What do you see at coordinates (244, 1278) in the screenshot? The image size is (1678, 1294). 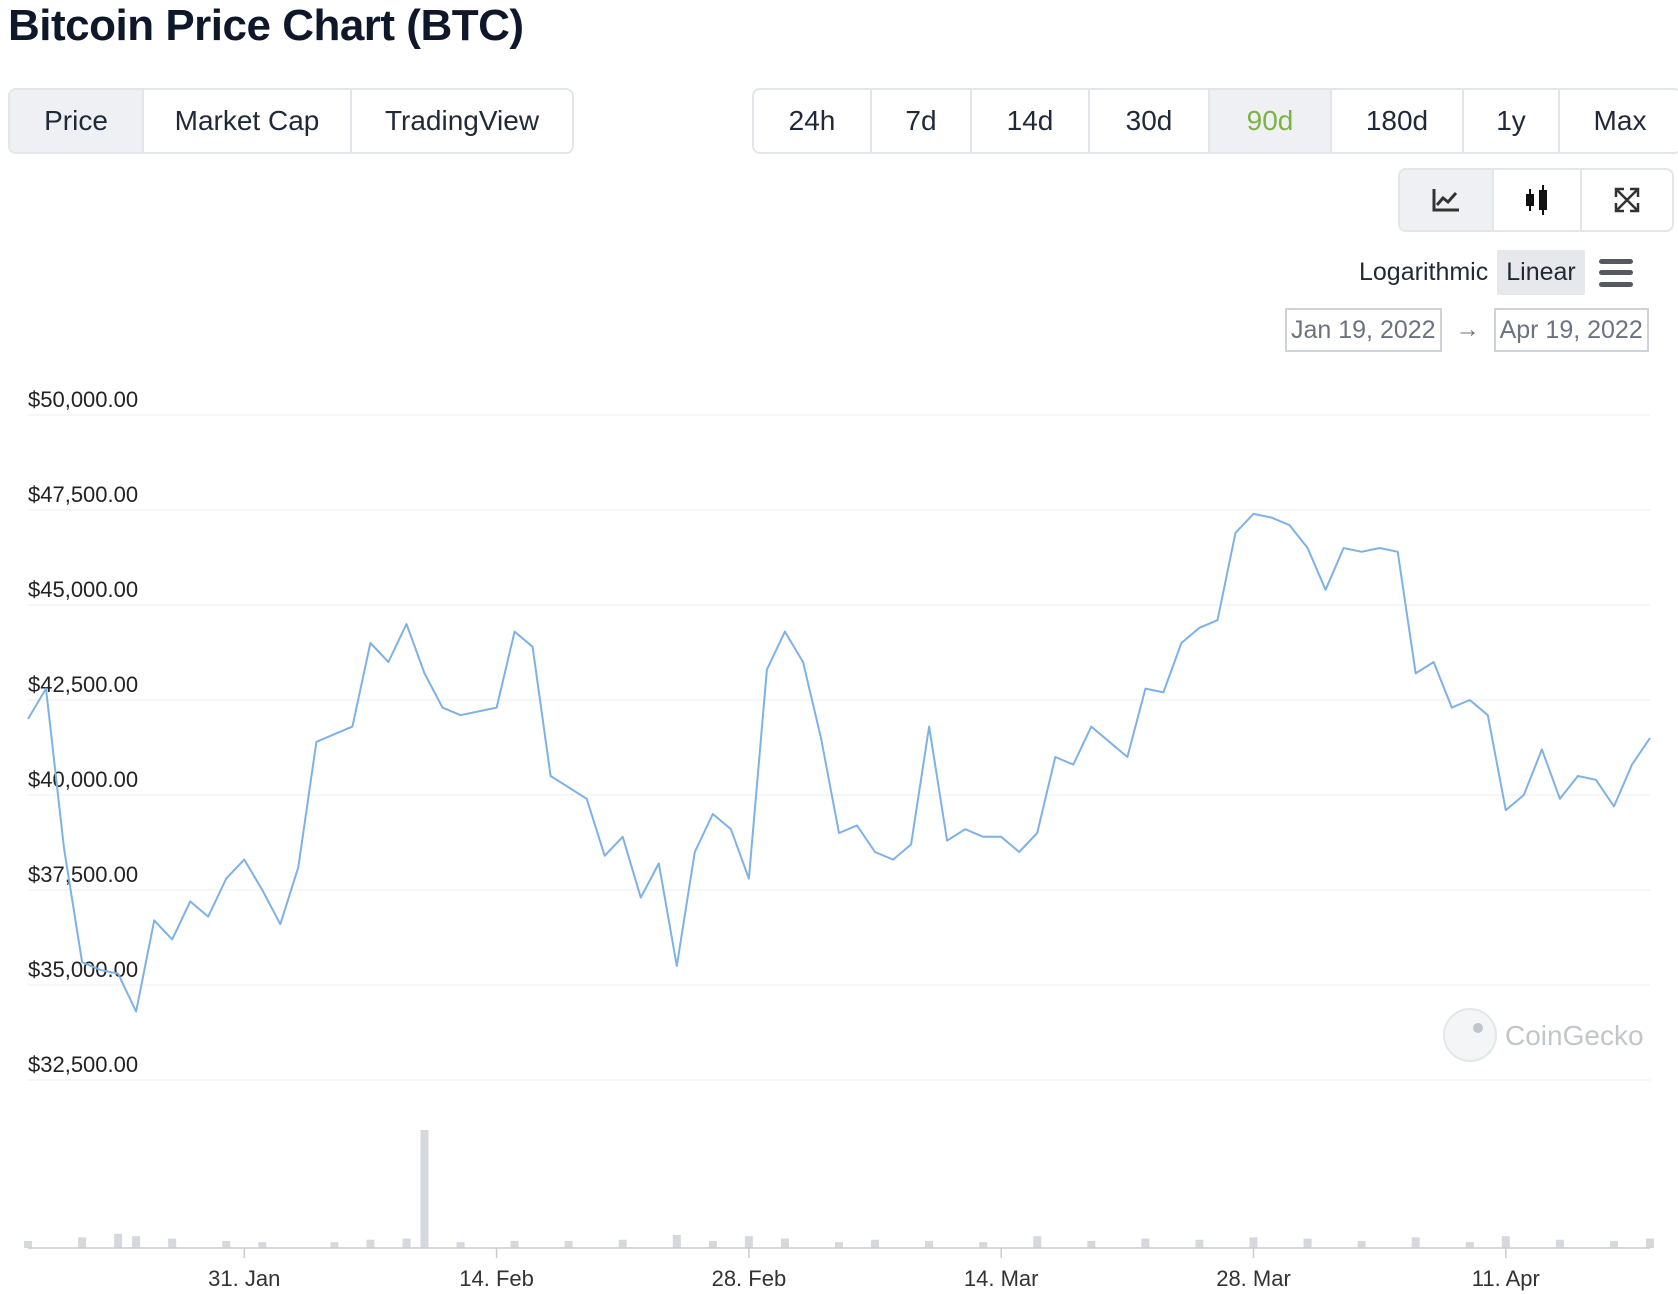 I see `x-tick-label: 31. Jan` at bounding box center [244, 1278].